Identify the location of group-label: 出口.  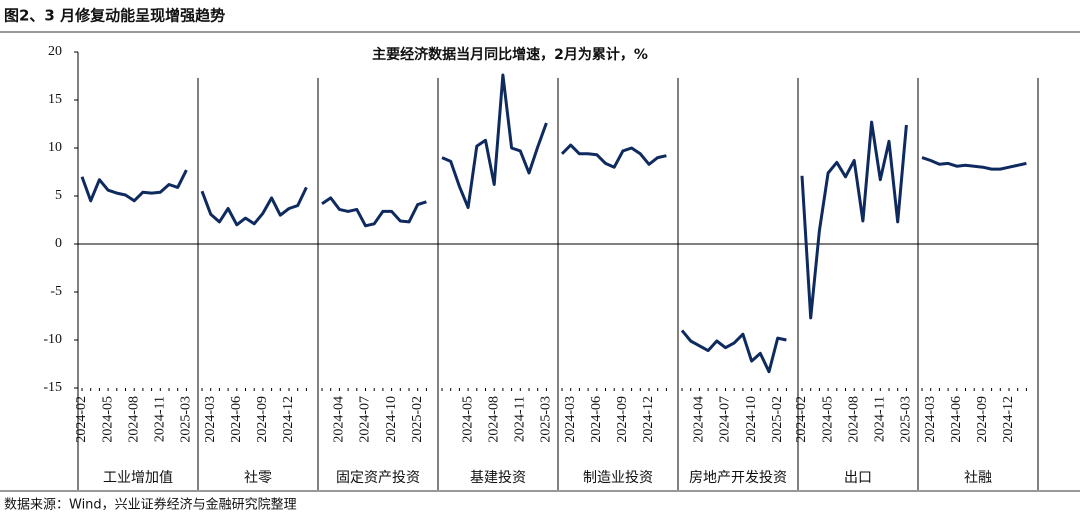
(858, 478).